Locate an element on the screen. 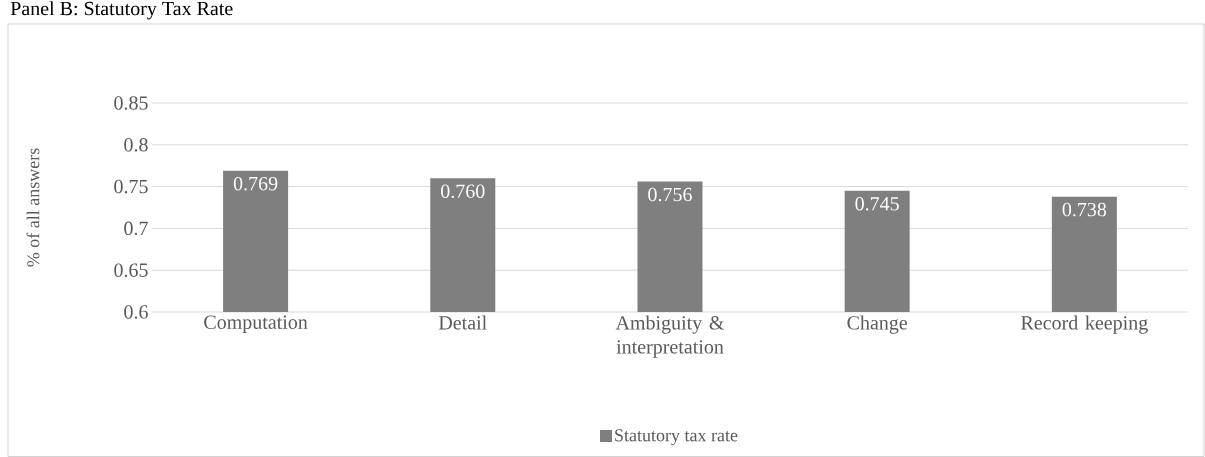 Image resolution: width=1205 pixels, height=457 pixels. y-tick-label: 0.85 is located at coordinates (131, 103).